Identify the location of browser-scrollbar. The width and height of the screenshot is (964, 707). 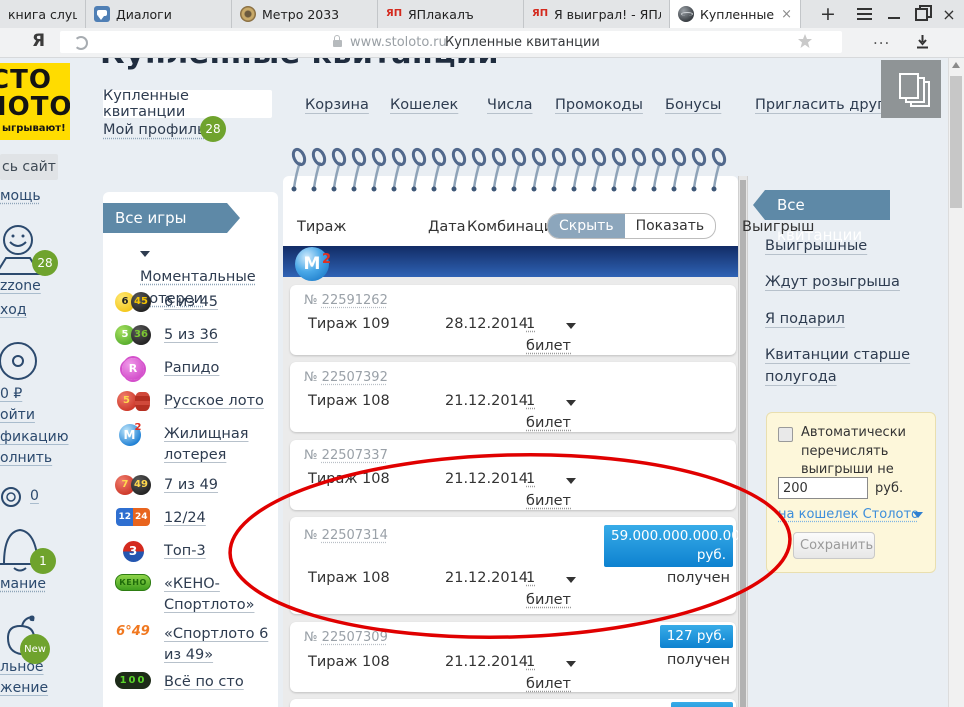
(956, 381).